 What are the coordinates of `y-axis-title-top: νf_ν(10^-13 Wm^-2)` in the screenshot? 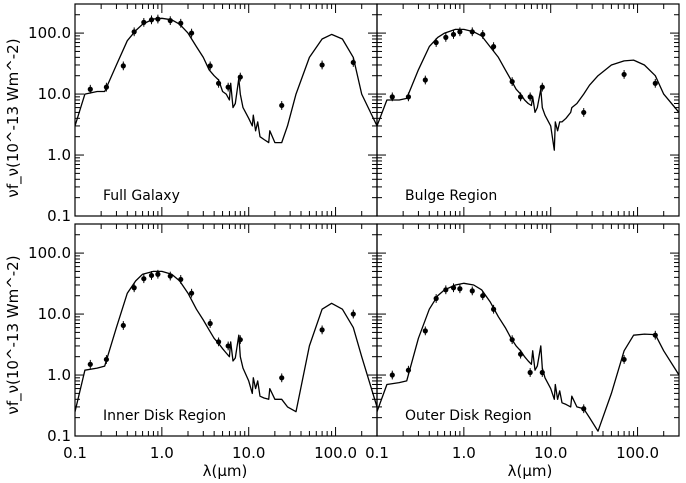 It's located at (13, 117).